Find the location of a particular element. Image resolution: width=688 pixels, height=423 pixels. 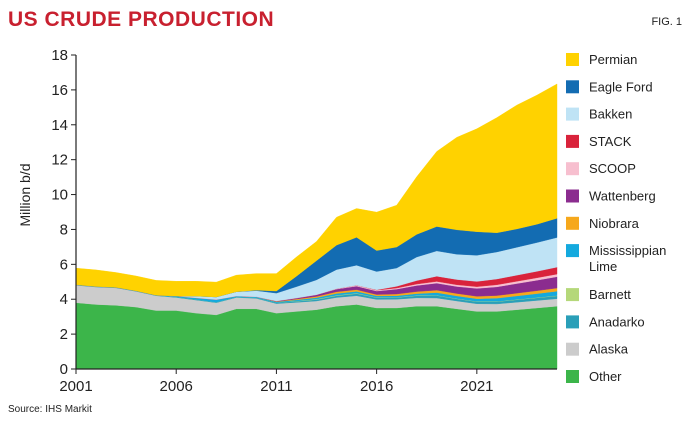

legend-item-eagle-ford: Eagle Ford is located at coordinates (609, 86).